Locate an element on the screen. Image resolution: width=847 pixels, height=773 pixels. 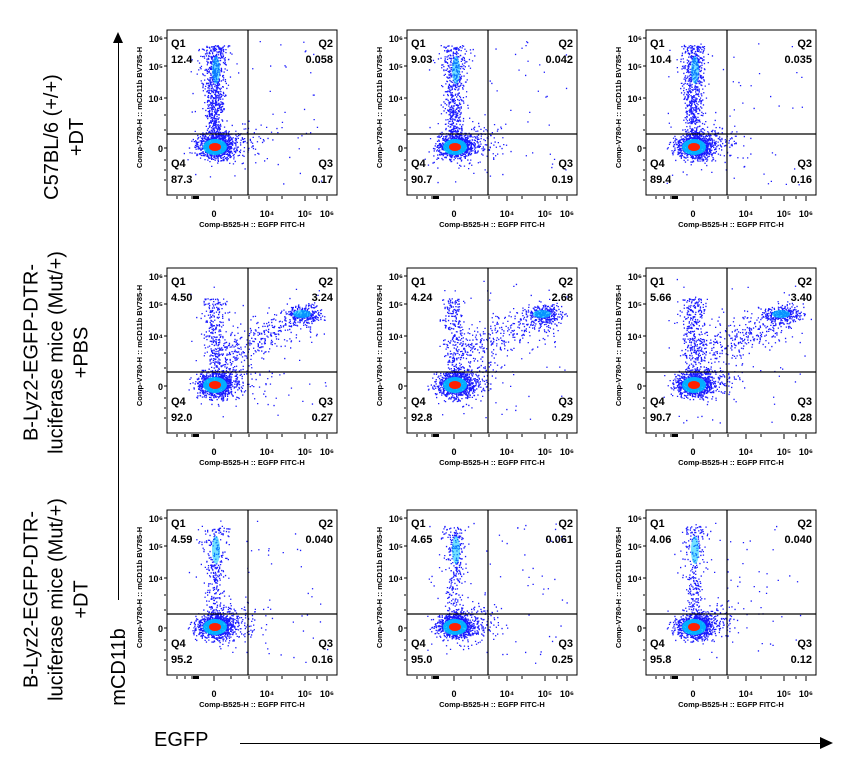
quadrant-value-q2: 2.68 is located at coordinates (562, 298).